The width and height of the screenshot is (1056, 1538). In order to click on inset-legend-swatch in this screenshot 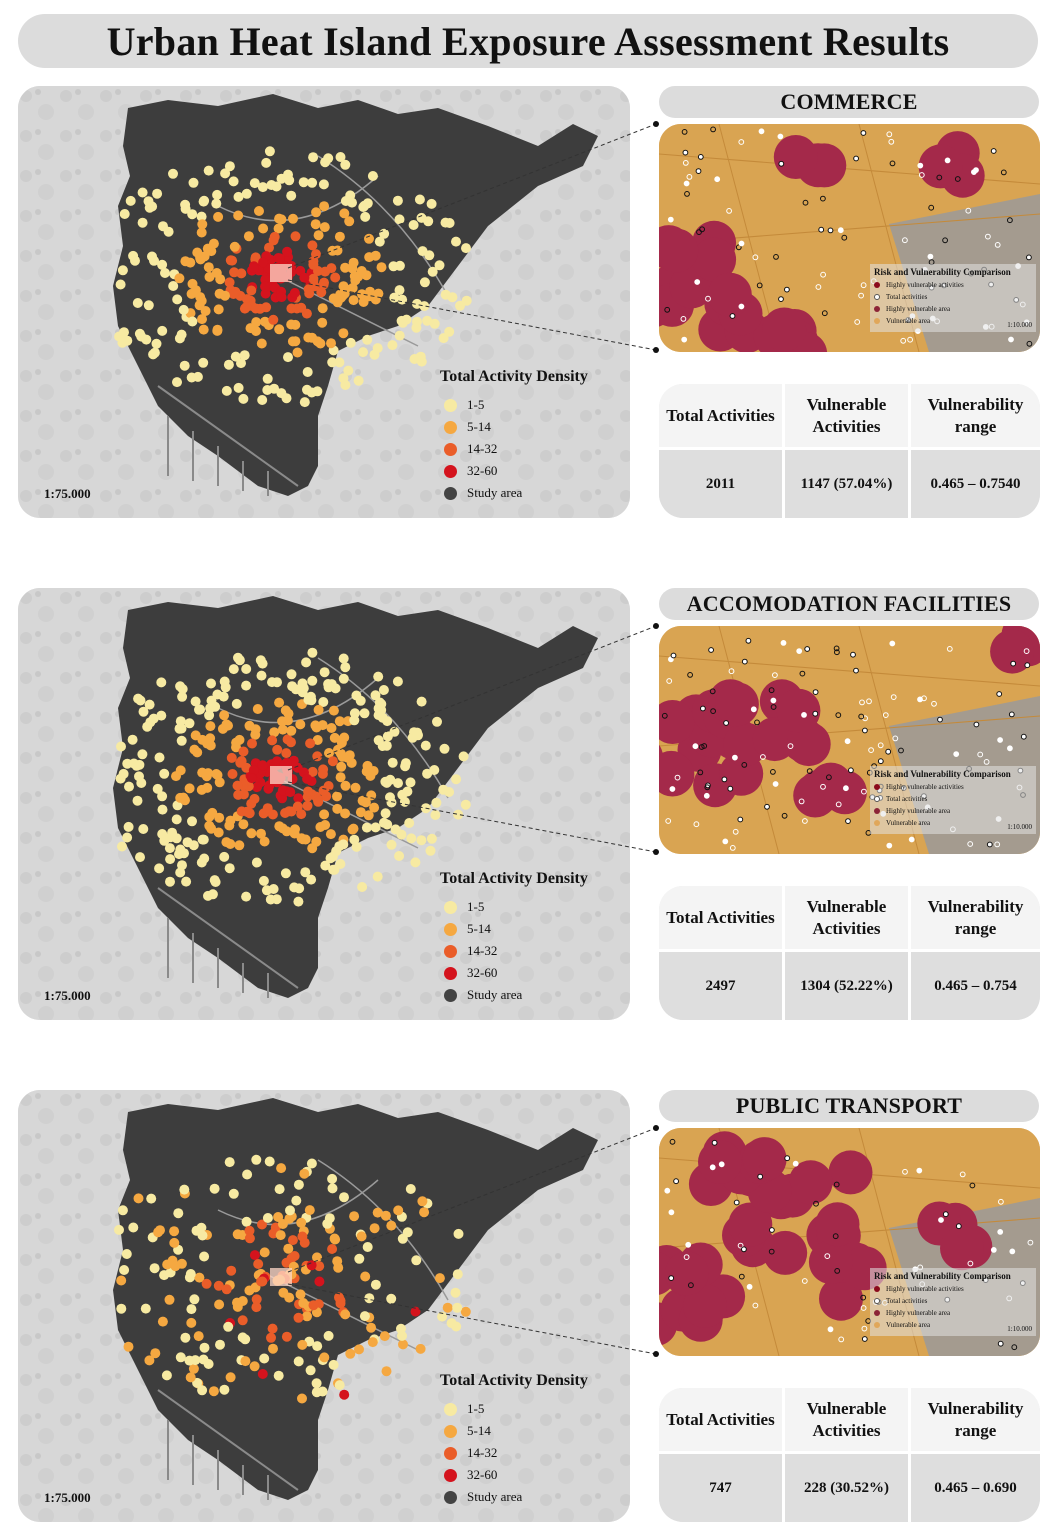, I will do `click(877, 1313)`.